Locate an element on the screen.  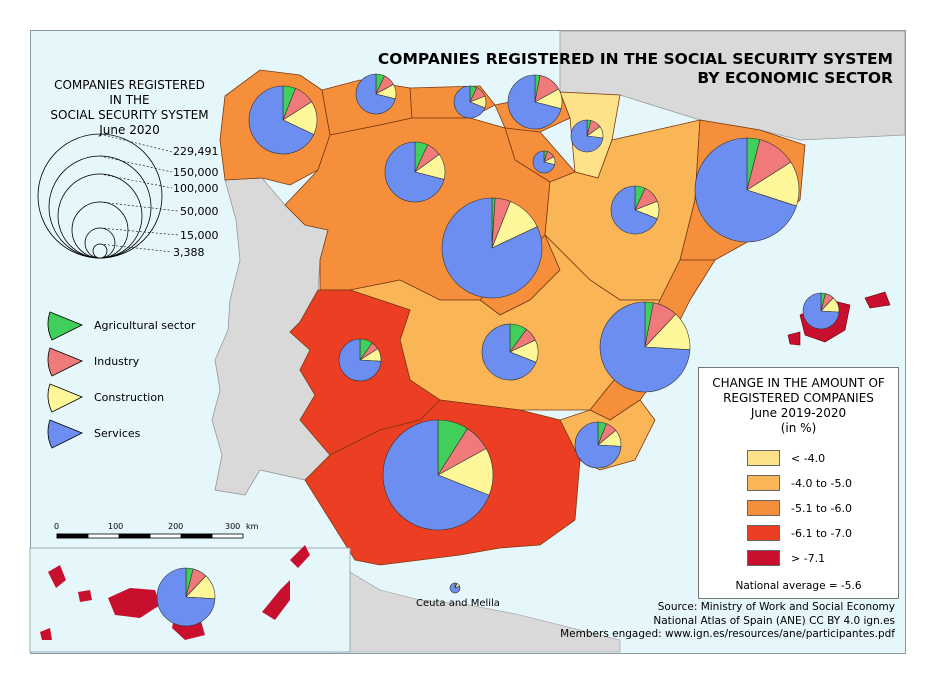
choropleth-title-line: CHANGE IN THE AMOUNT OF is located at coordinates (798, 383).